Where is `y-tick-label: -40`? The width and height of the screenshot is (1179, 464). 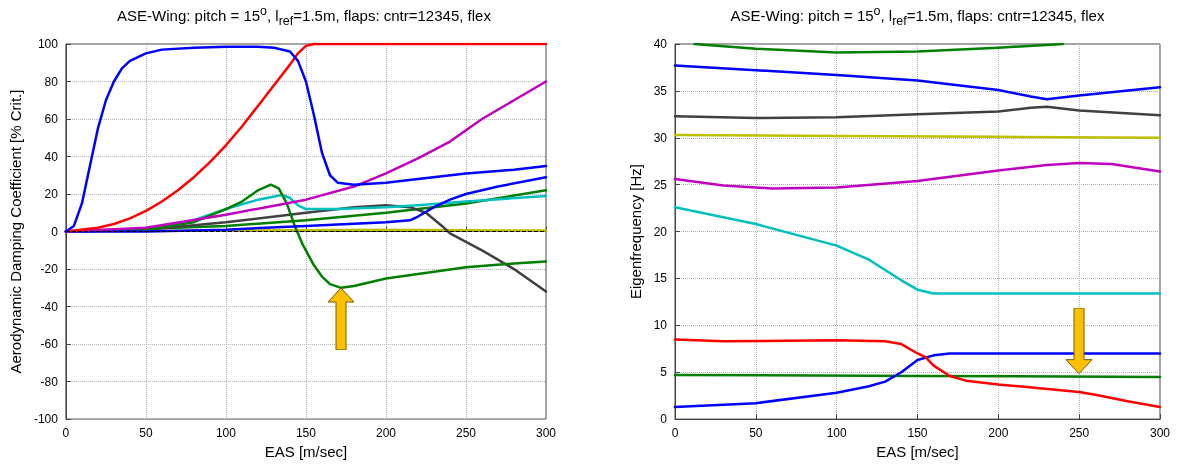 y-tick-label: -40 is located at coordinates (49, 306).